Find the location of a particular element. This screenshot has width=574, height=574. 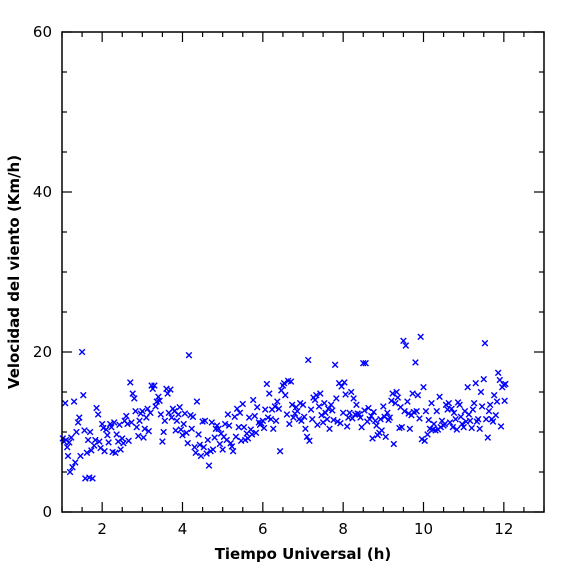

x-axis-label: Tiempo Universal (h) is located at coordinates (303, 554).